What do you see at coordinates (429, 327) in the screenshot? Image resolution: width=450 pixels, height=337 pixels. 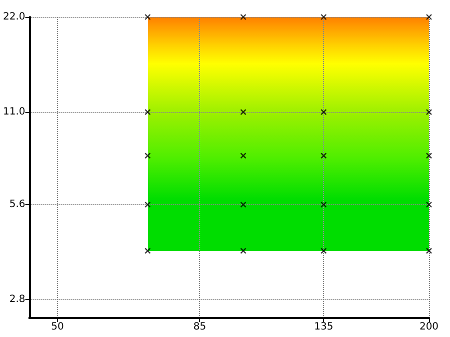 I see `x-tick-label: 200` at bounding box center [429, 327].